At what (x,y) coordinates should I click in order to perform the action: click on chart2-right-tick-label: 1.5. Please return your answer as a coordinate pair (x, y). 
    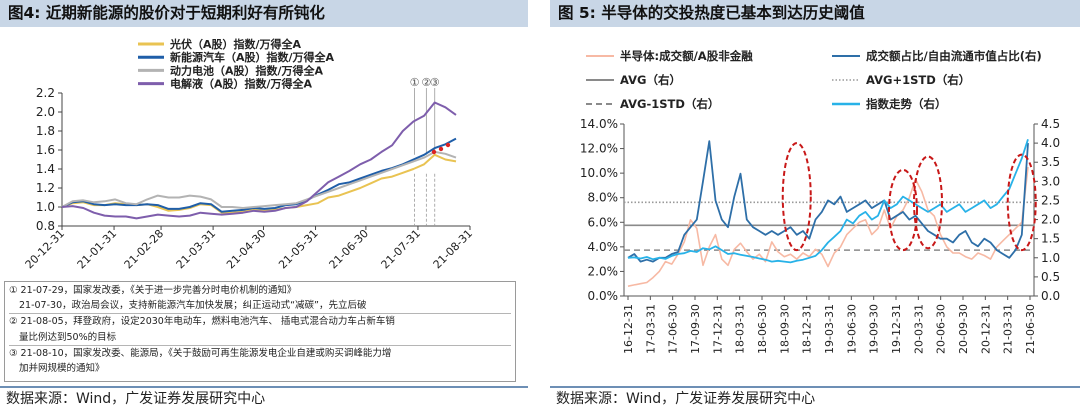
    Looking at the image, I should click on (1050, 239).